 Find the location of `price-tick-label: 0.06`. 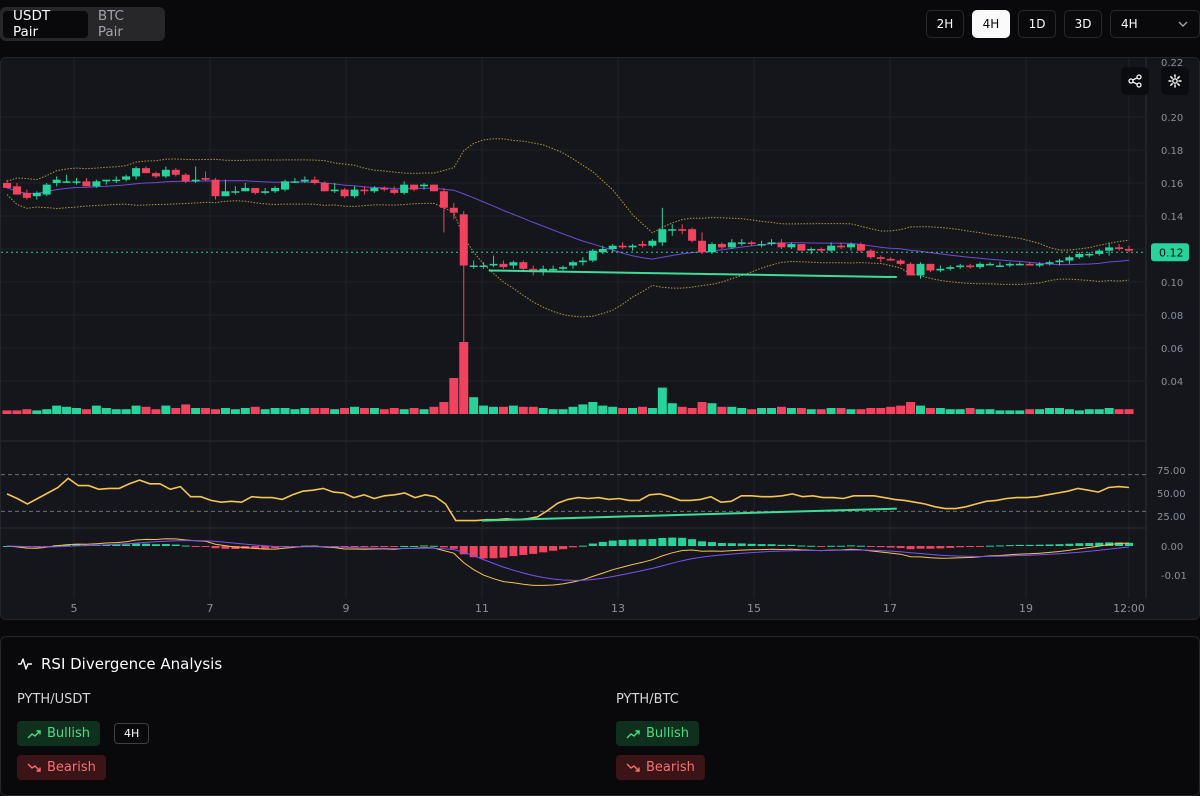

price-tick-label: 0.06 is located at coordinates (1172, 349).